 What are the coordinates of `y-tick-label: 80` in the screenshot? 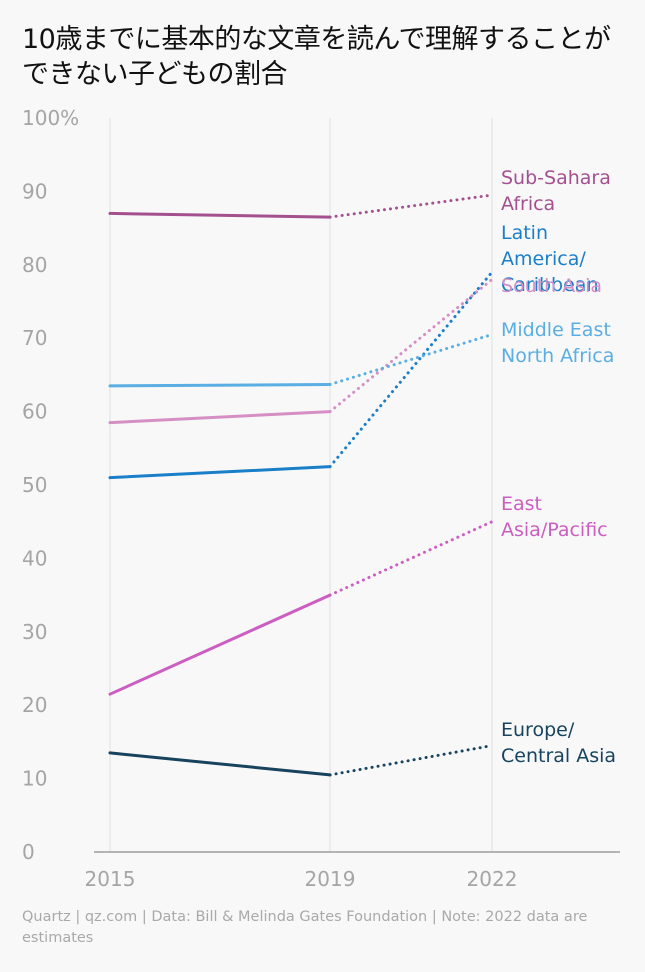 It's located at (34, 265).